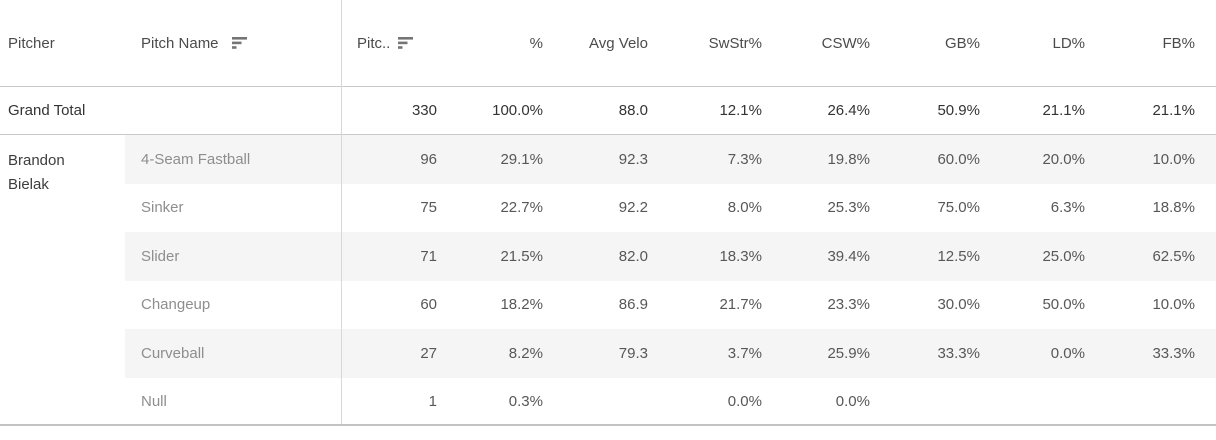  I want to click on swstr-cell: 18.3%, so click(715, 256).